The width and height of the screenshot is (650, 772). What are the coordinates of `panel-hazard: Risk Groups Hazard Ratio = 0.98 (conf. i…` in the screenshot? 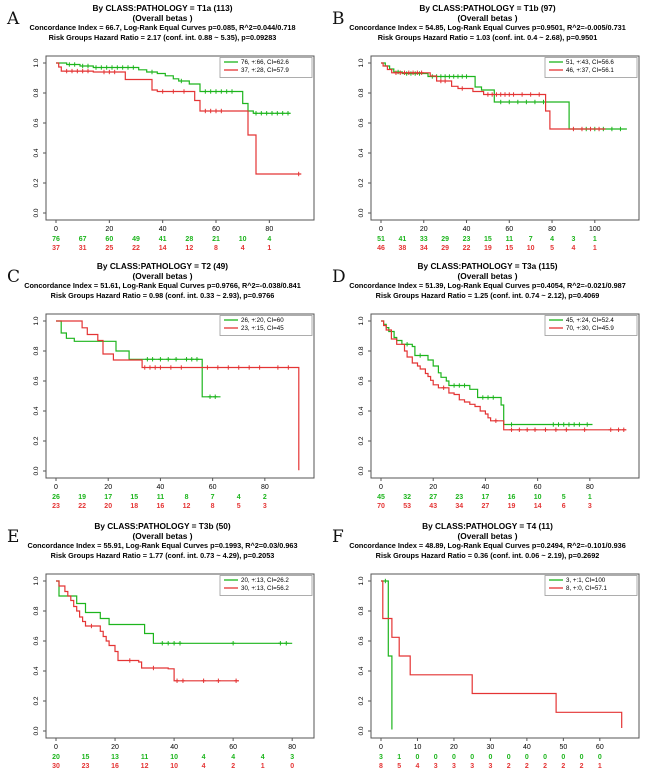 It's located at (162, 295).